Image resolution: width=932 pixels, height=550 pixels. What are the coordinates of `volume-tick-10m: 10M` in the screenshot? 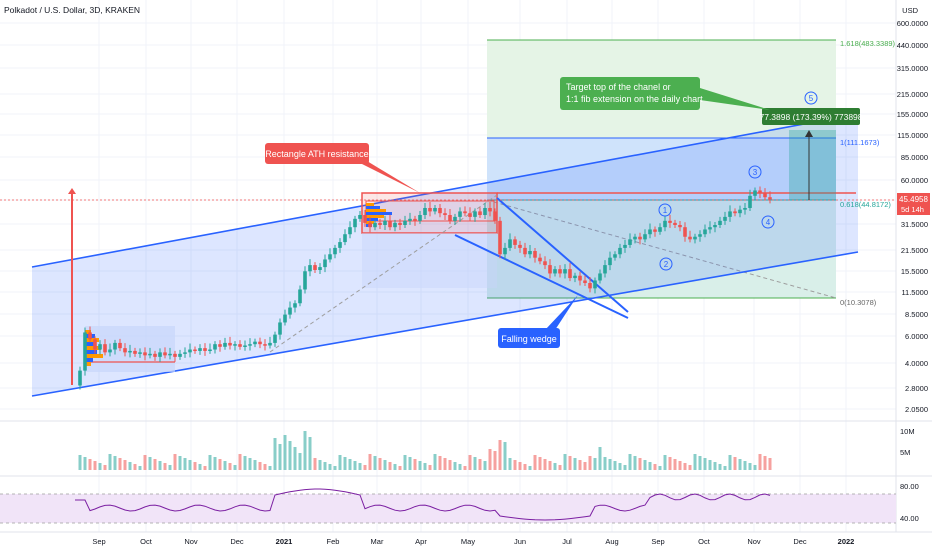 It's located at (907, 431).